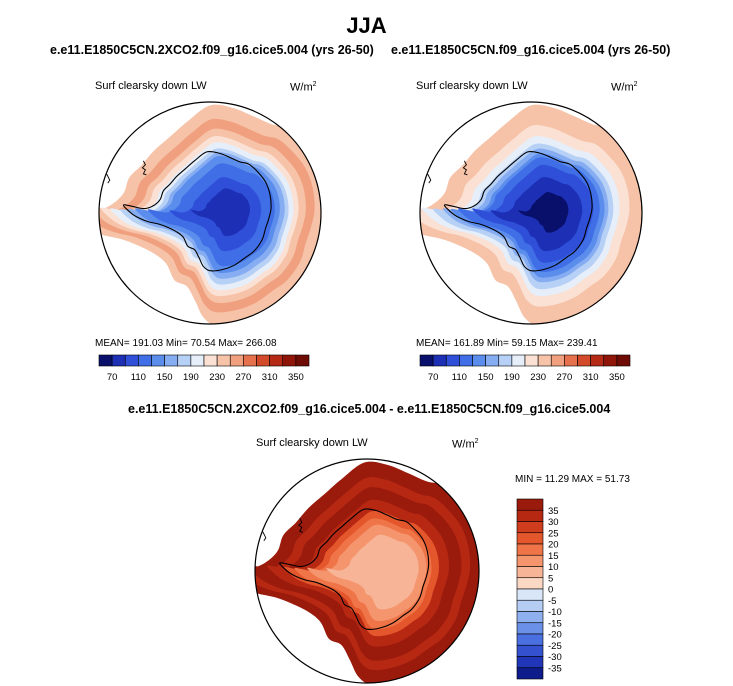 The image size is (733, 686). I want to click on diff-stats: MIN = 11.29 MAX = 51.73, so click(572, 479).